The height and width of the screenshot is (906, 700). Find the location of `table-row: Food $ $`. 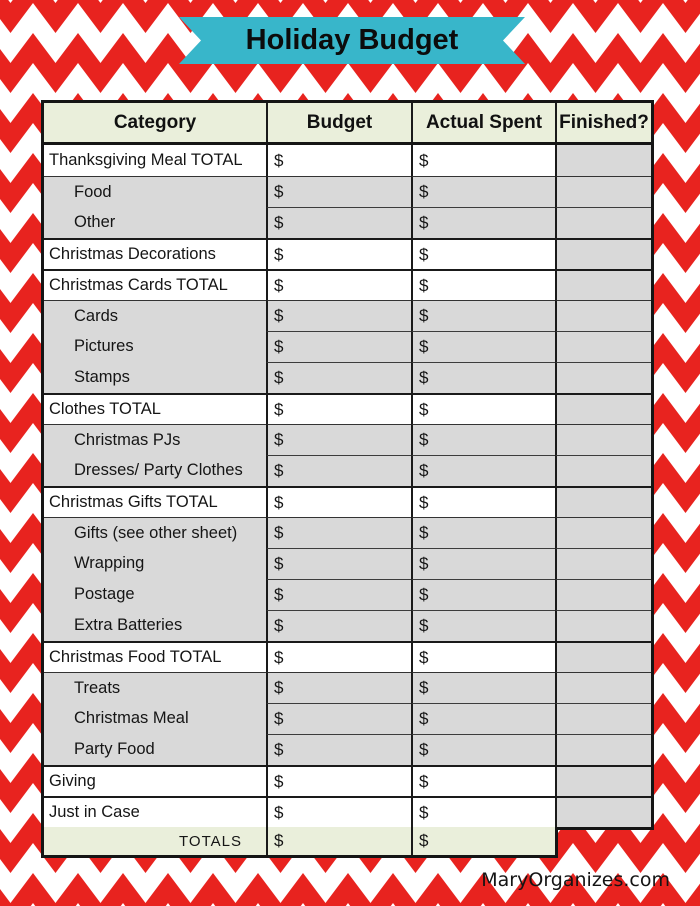

table-row: Food $ $ is located at coordinates (347, 191).